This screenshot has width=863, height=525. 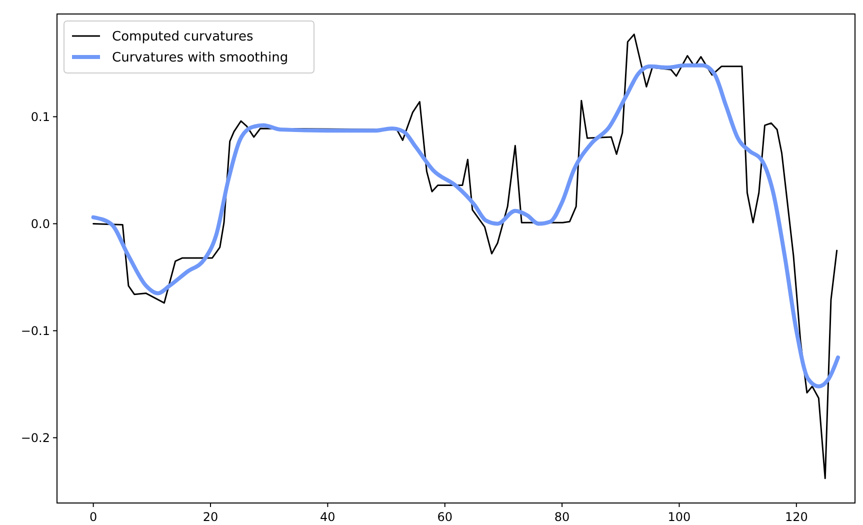 What do you see at coordinates (328, 517) in the screenshot?
I see `x-tick-label: 40` at bounding box center [328, 517].